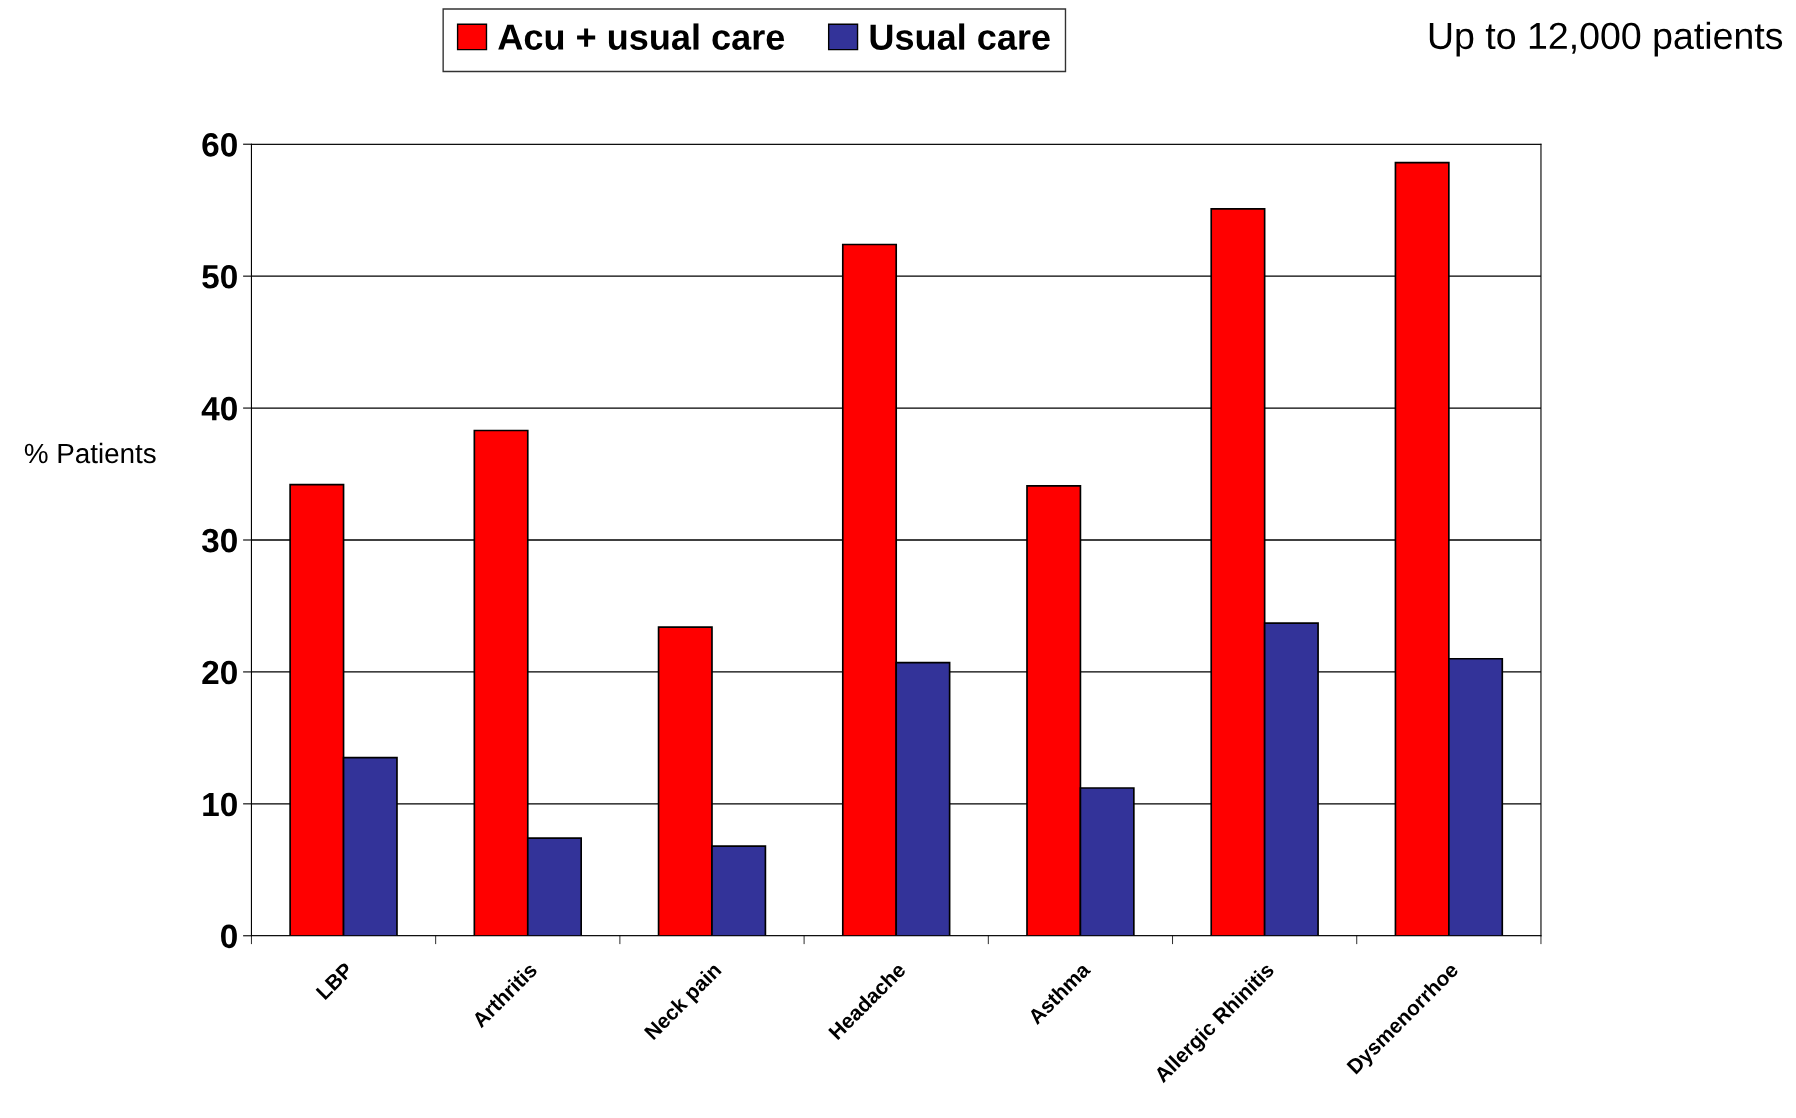 Image resolution: width=1796 pixels, height=1118 pixels. I want to click on y-tick-label: 60, so click(219, 145).